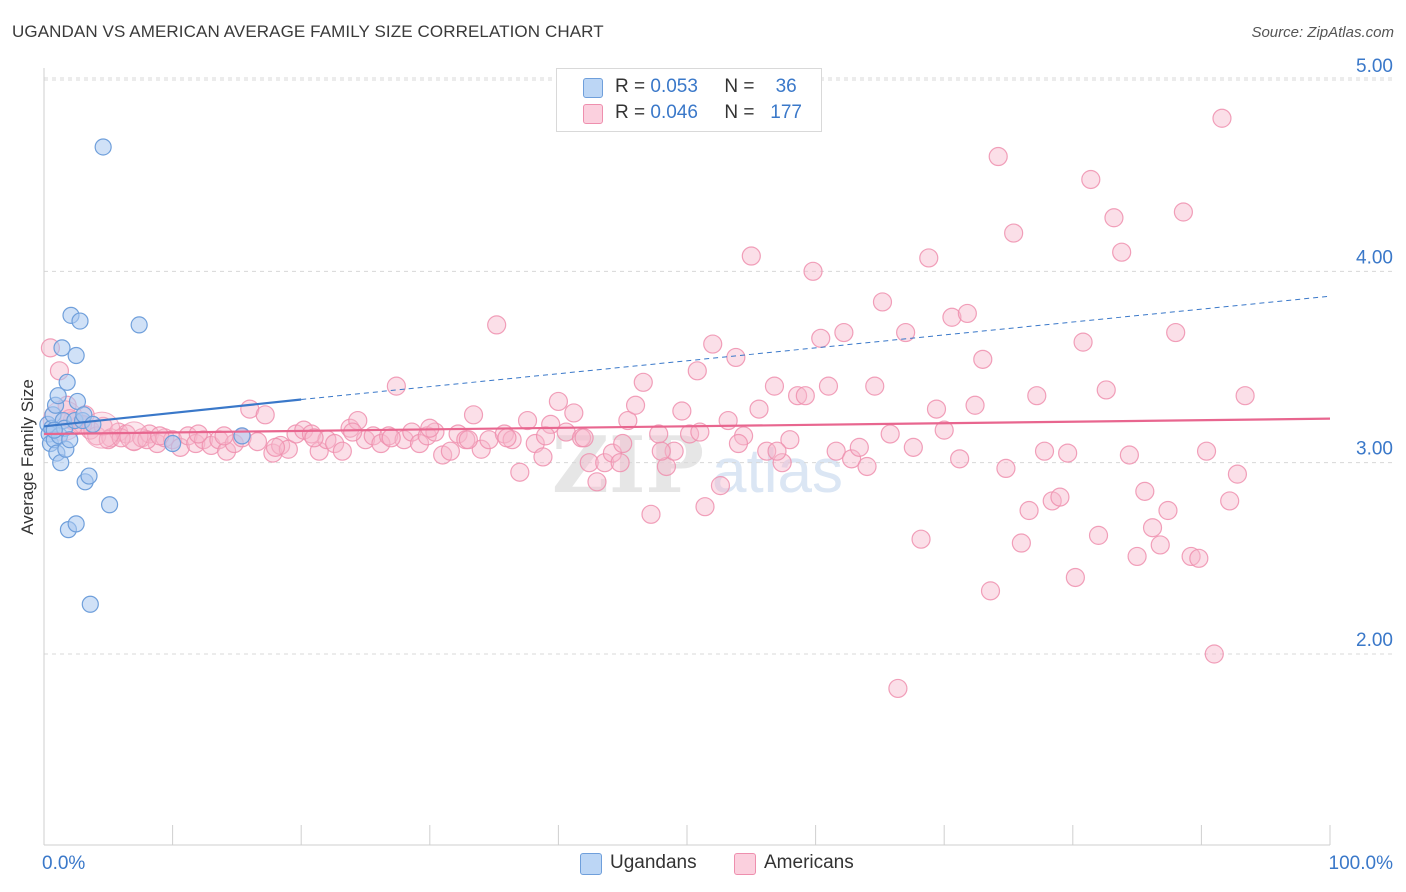 The image size is (1406, 892). What do you see at coordinates (1374, 640) in the screenshot?
I see `y-tick-label: 2.00` at bounding box center [1374, 640].